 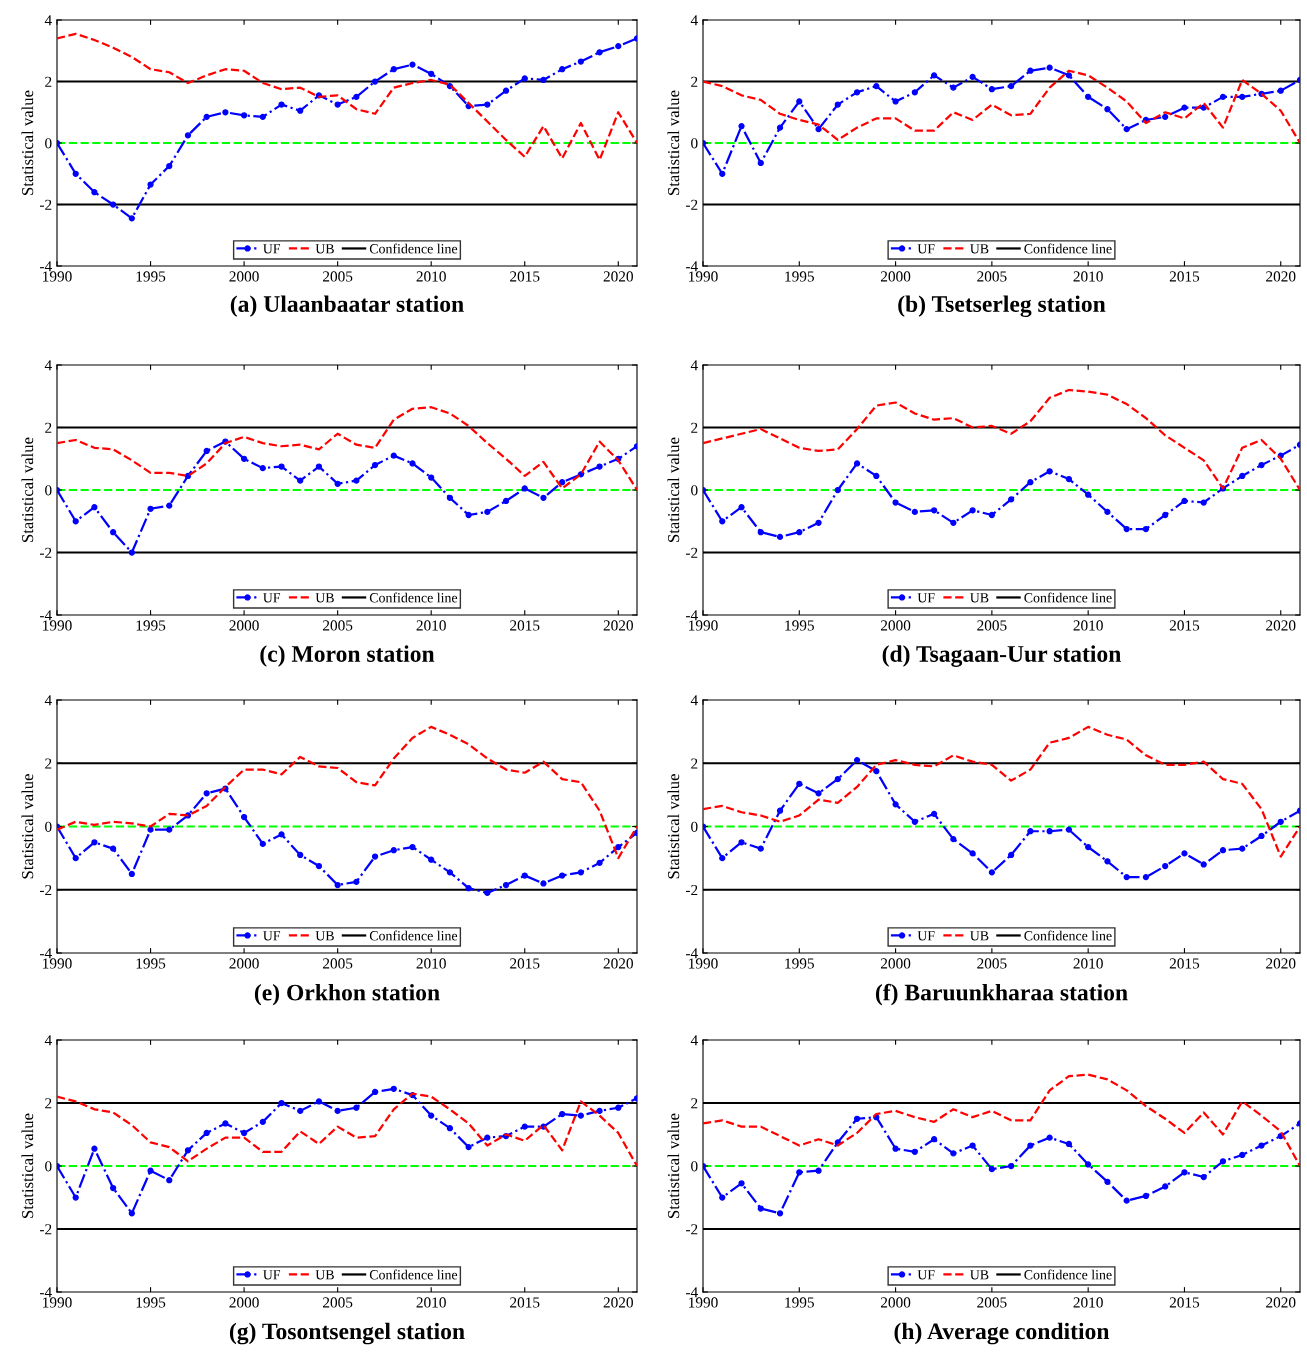 What do you see at coordinates (1002, 306) in the screenshot?
I see `text: (b) Tsetserleg station` at bounding box center [1002, 306].